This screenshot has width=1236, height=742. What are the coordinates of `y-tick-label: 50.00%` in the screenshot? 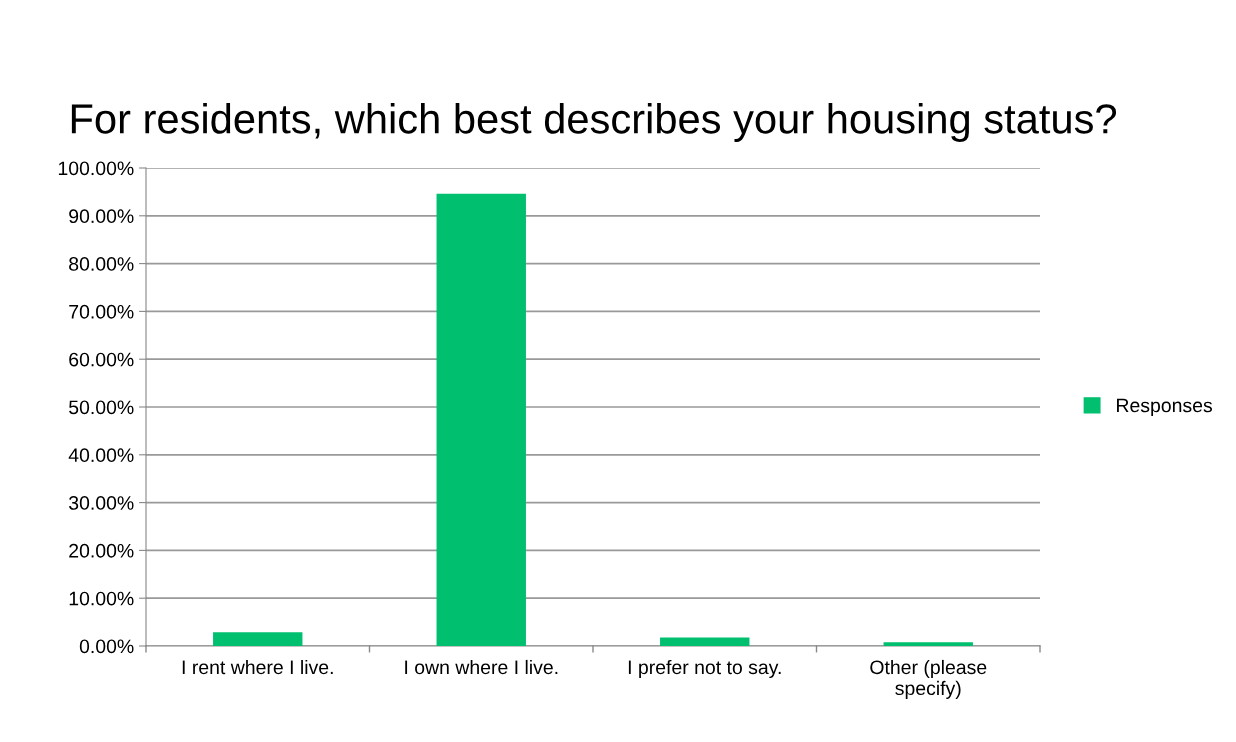 It's located at (101, 407).